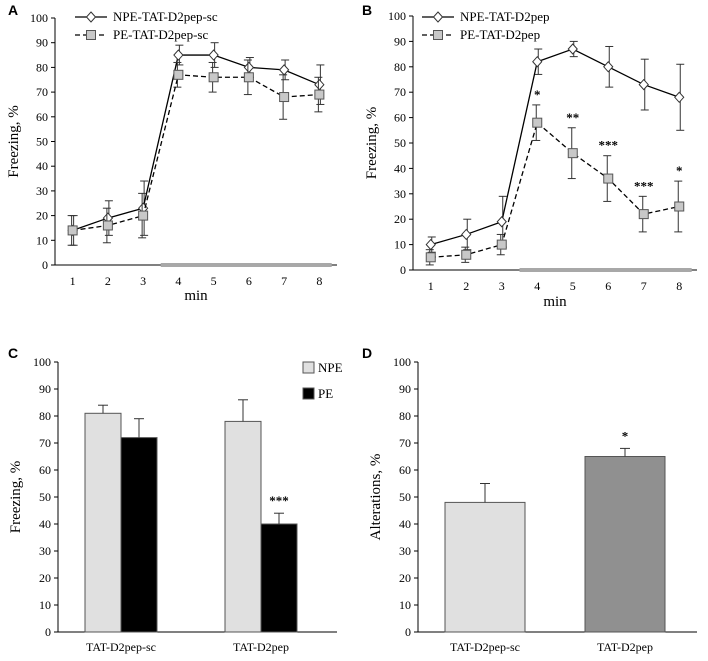 The width and height of the screenshot is (708, 661). What do you see at coordinates (45, 524) in the screenshot?
I see `panel-c-y-tick-label: 40` at bounding box center [45, 524].